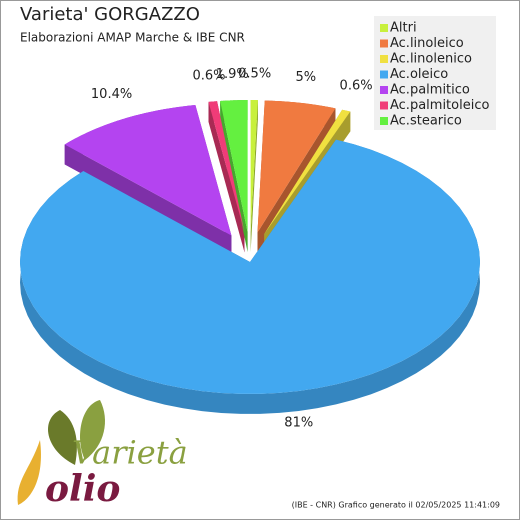  I want to click on legend-label: Ac.palmitoleico, so click(439, 105).